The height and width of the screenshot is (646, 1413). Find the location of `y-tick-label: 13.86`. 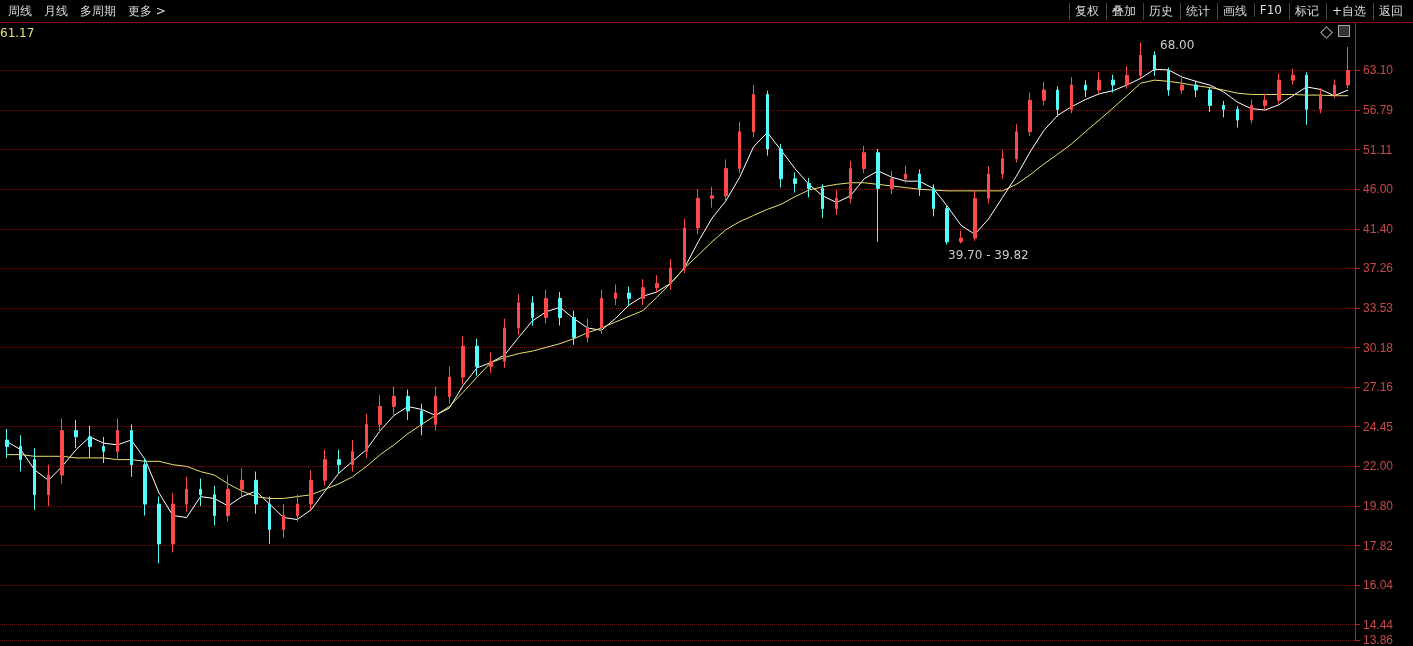

y-tick-label: 13.86 is located at coordinates (1378, 639).